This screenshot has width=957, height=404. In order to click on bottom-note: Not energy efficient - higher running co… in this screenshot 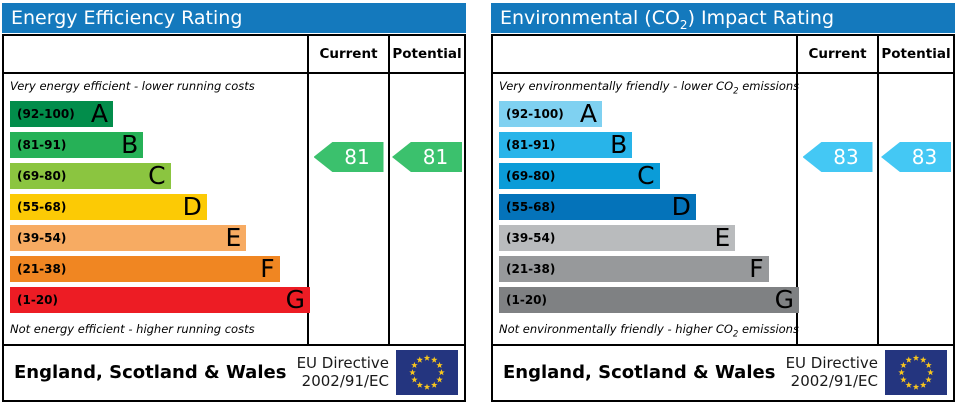, I will do `click(132, 328)`.